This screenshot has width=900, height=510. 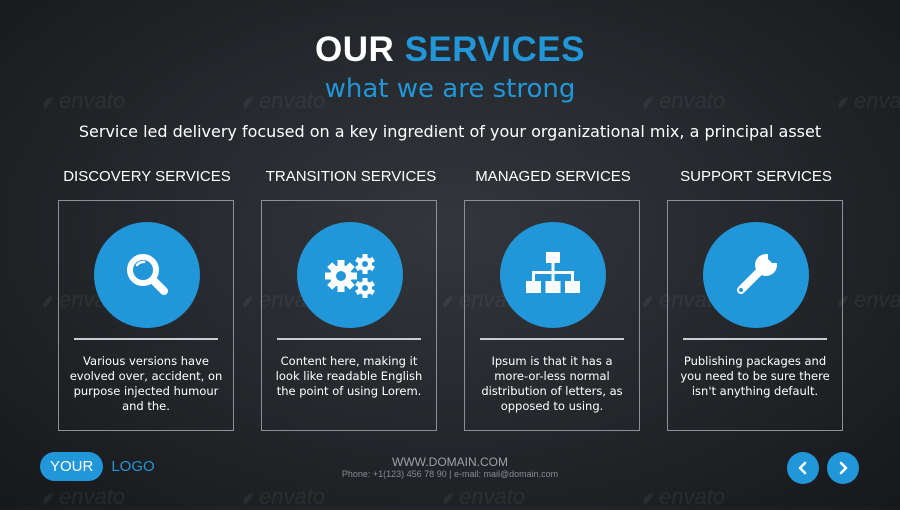 I want to click on logo-pill: YOUR, so click(x=72, y=466).